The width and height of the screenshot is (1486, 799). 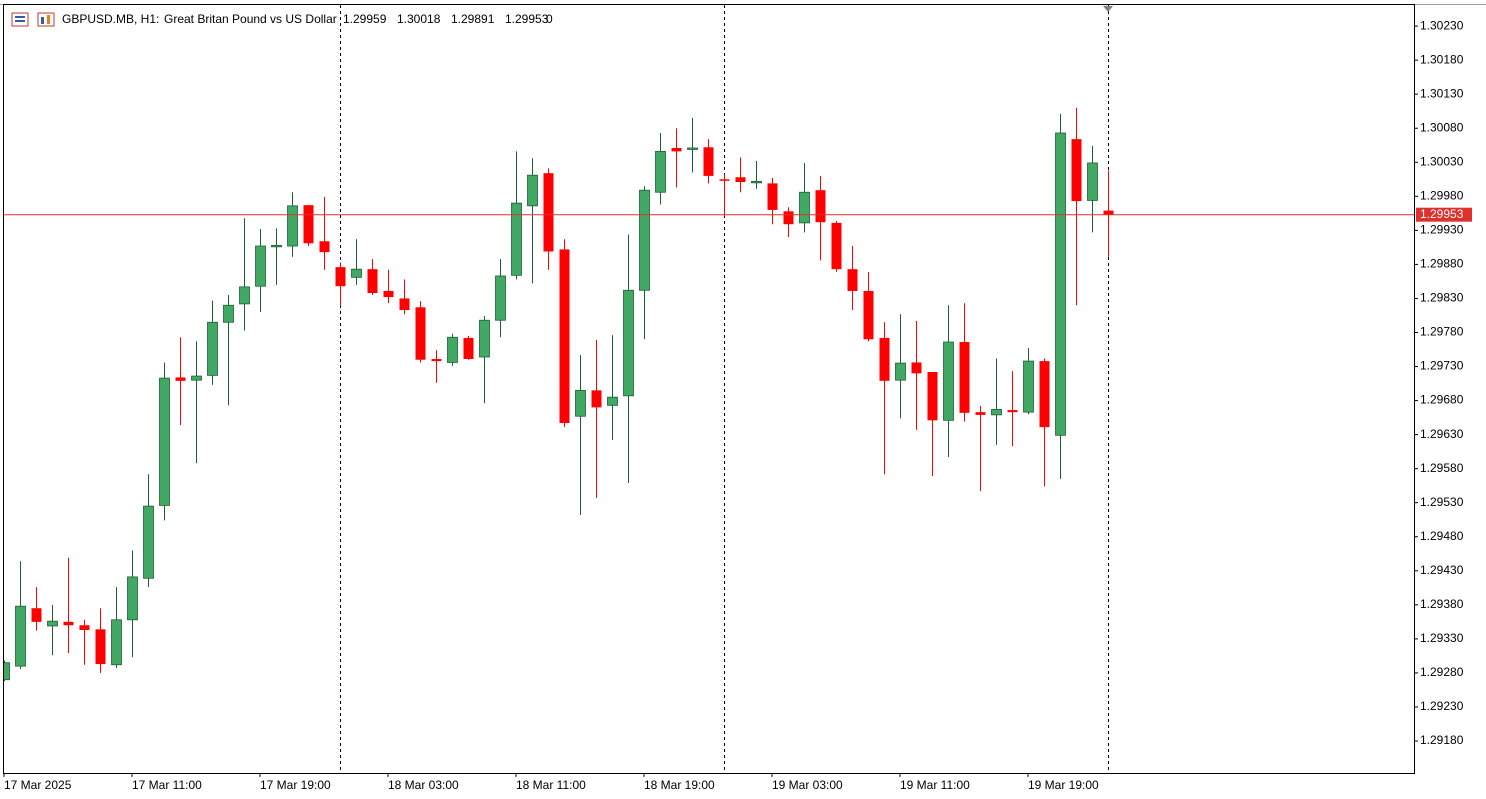 What do you see at coordinates (1442, 502) in the screenshot?
I see `y-tick-label: 1.29530` at bounding box center [1442, 502].